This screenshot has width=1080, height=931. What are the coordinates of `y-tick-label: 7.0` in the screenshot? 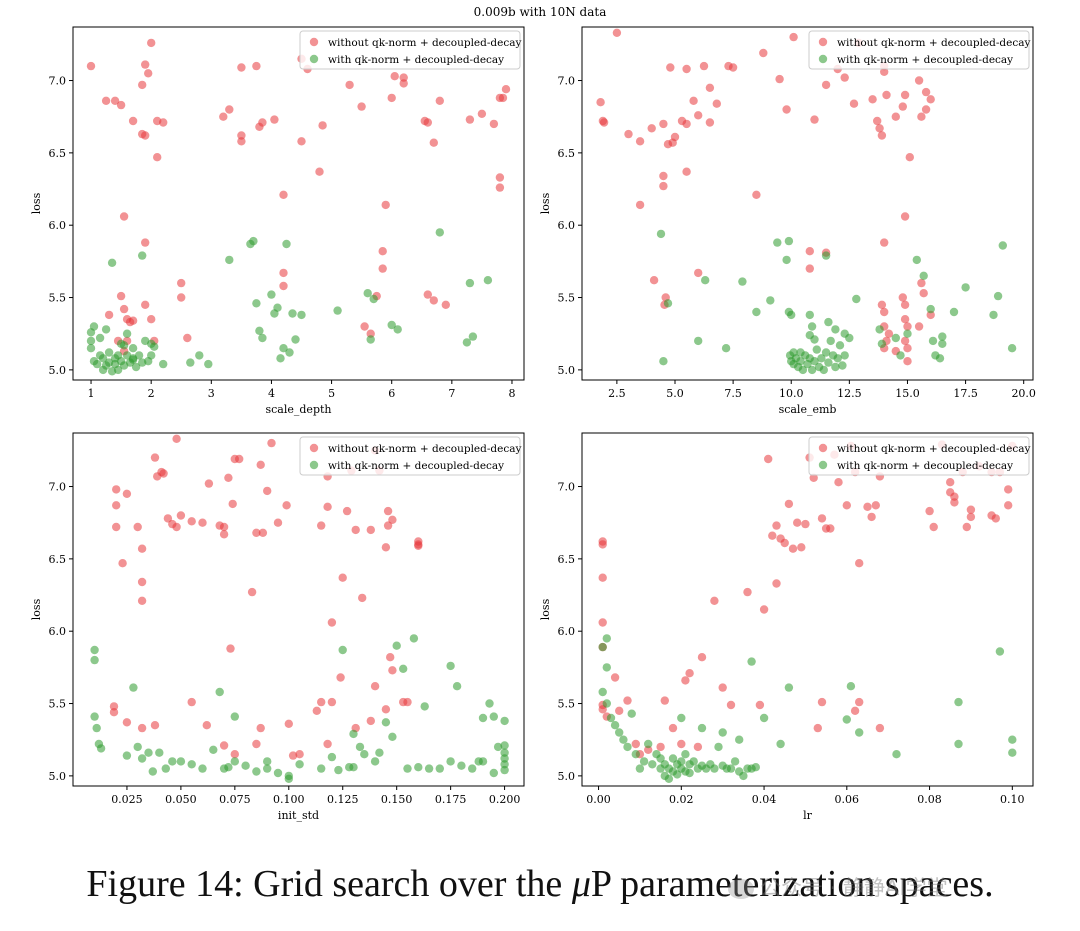 It's located at (58, 81).